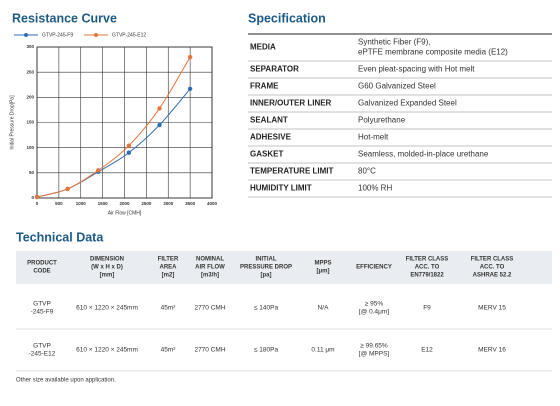 This screenshot has width=560, height=406. What do you see at coordinates (292, 171) in the screenshot?
I see `spec-label: TEMPERATURE LIMIT` at bounding box center [292, 171].